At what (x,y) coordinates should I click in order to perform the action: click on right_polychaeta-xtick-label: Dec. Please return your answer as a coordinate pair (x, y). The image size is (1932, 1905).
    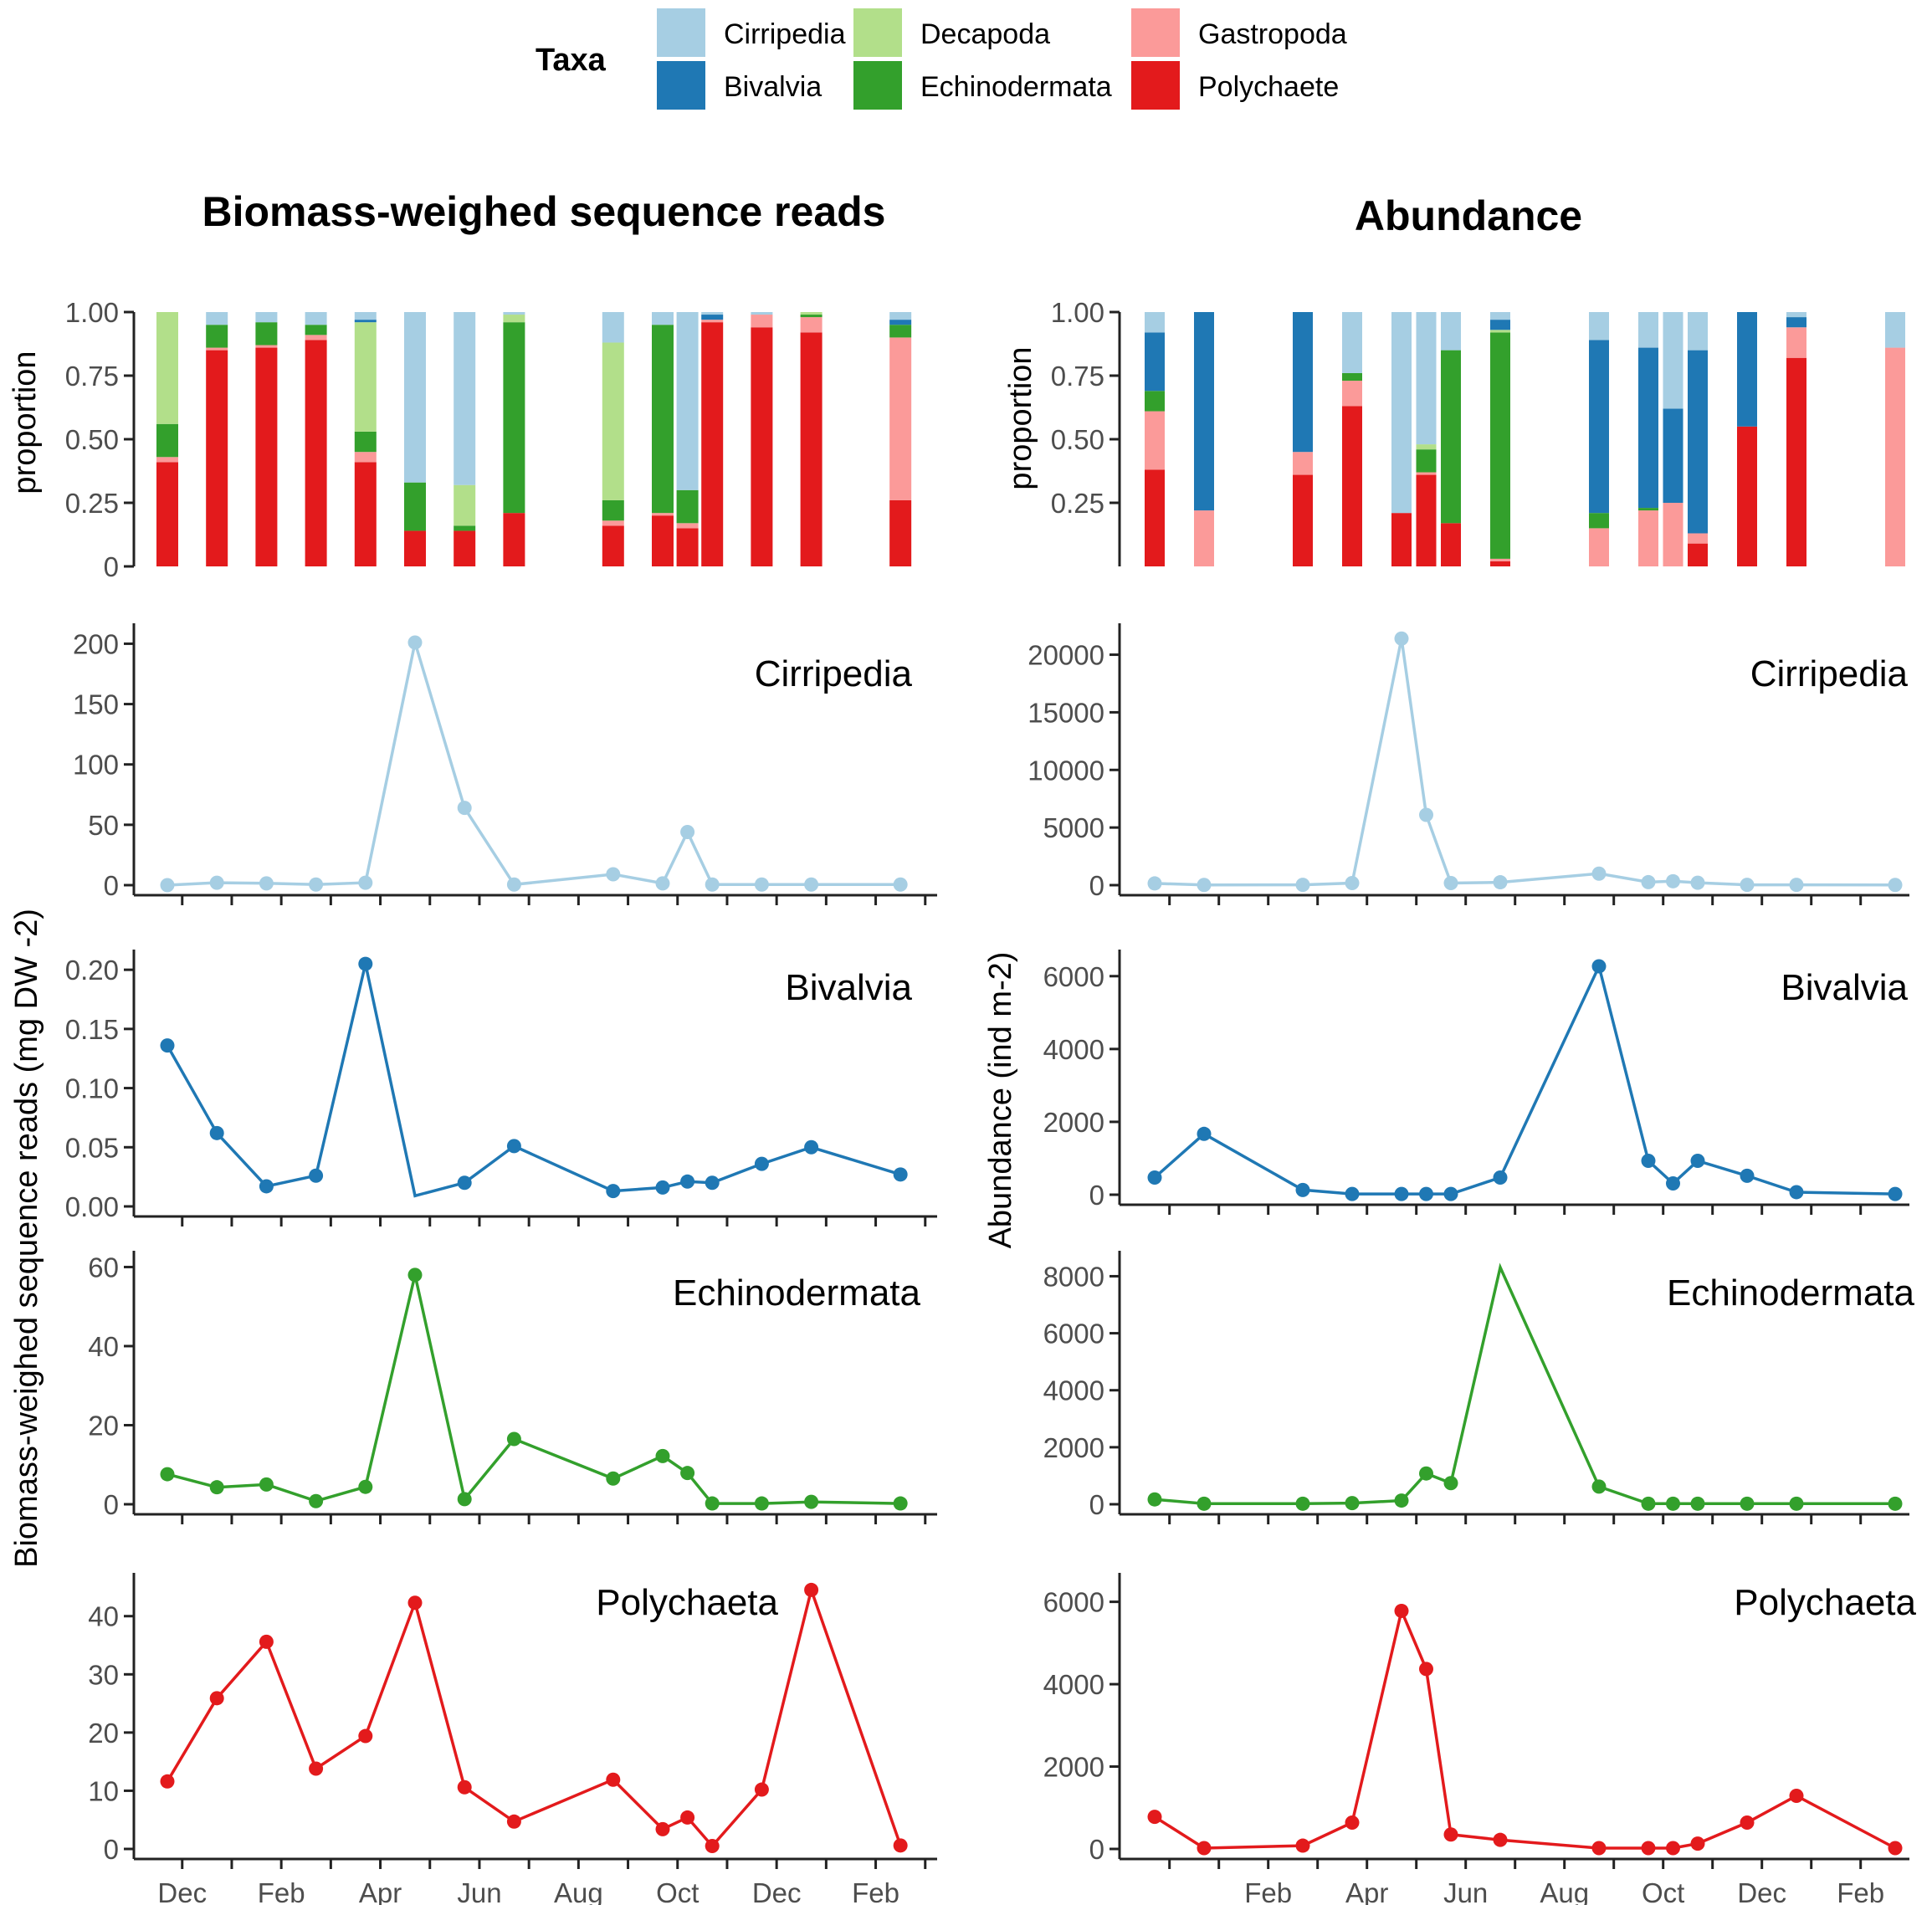
    Looking at the image, I should click on (1761, 1891).